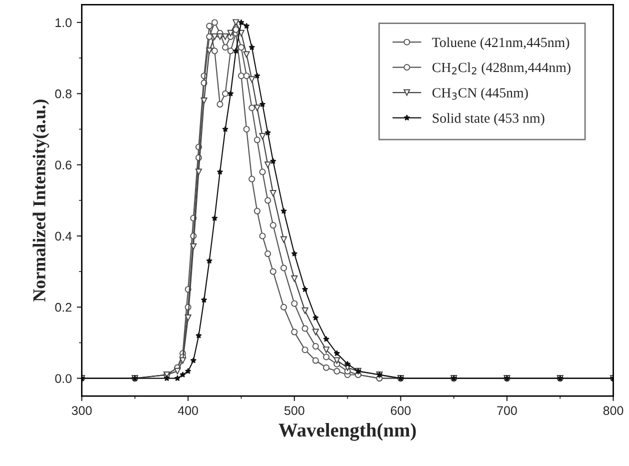 The image size is (629, 466). What do you see at coordinates (63, 165) in the screenshot?
I see `y-tick-label: 0.6` at bounding box center [63, 165].